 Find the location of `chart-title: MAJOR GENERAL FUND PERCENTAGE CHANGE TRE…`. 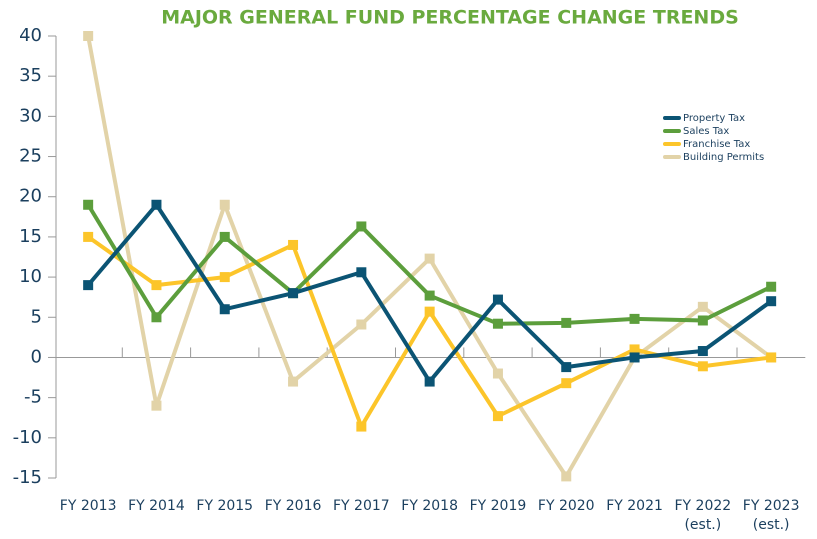

chart-title: MAJOR GENERAL FUND PERCENTAGE CHANGE TRE… is located at coordinates (450, 18).